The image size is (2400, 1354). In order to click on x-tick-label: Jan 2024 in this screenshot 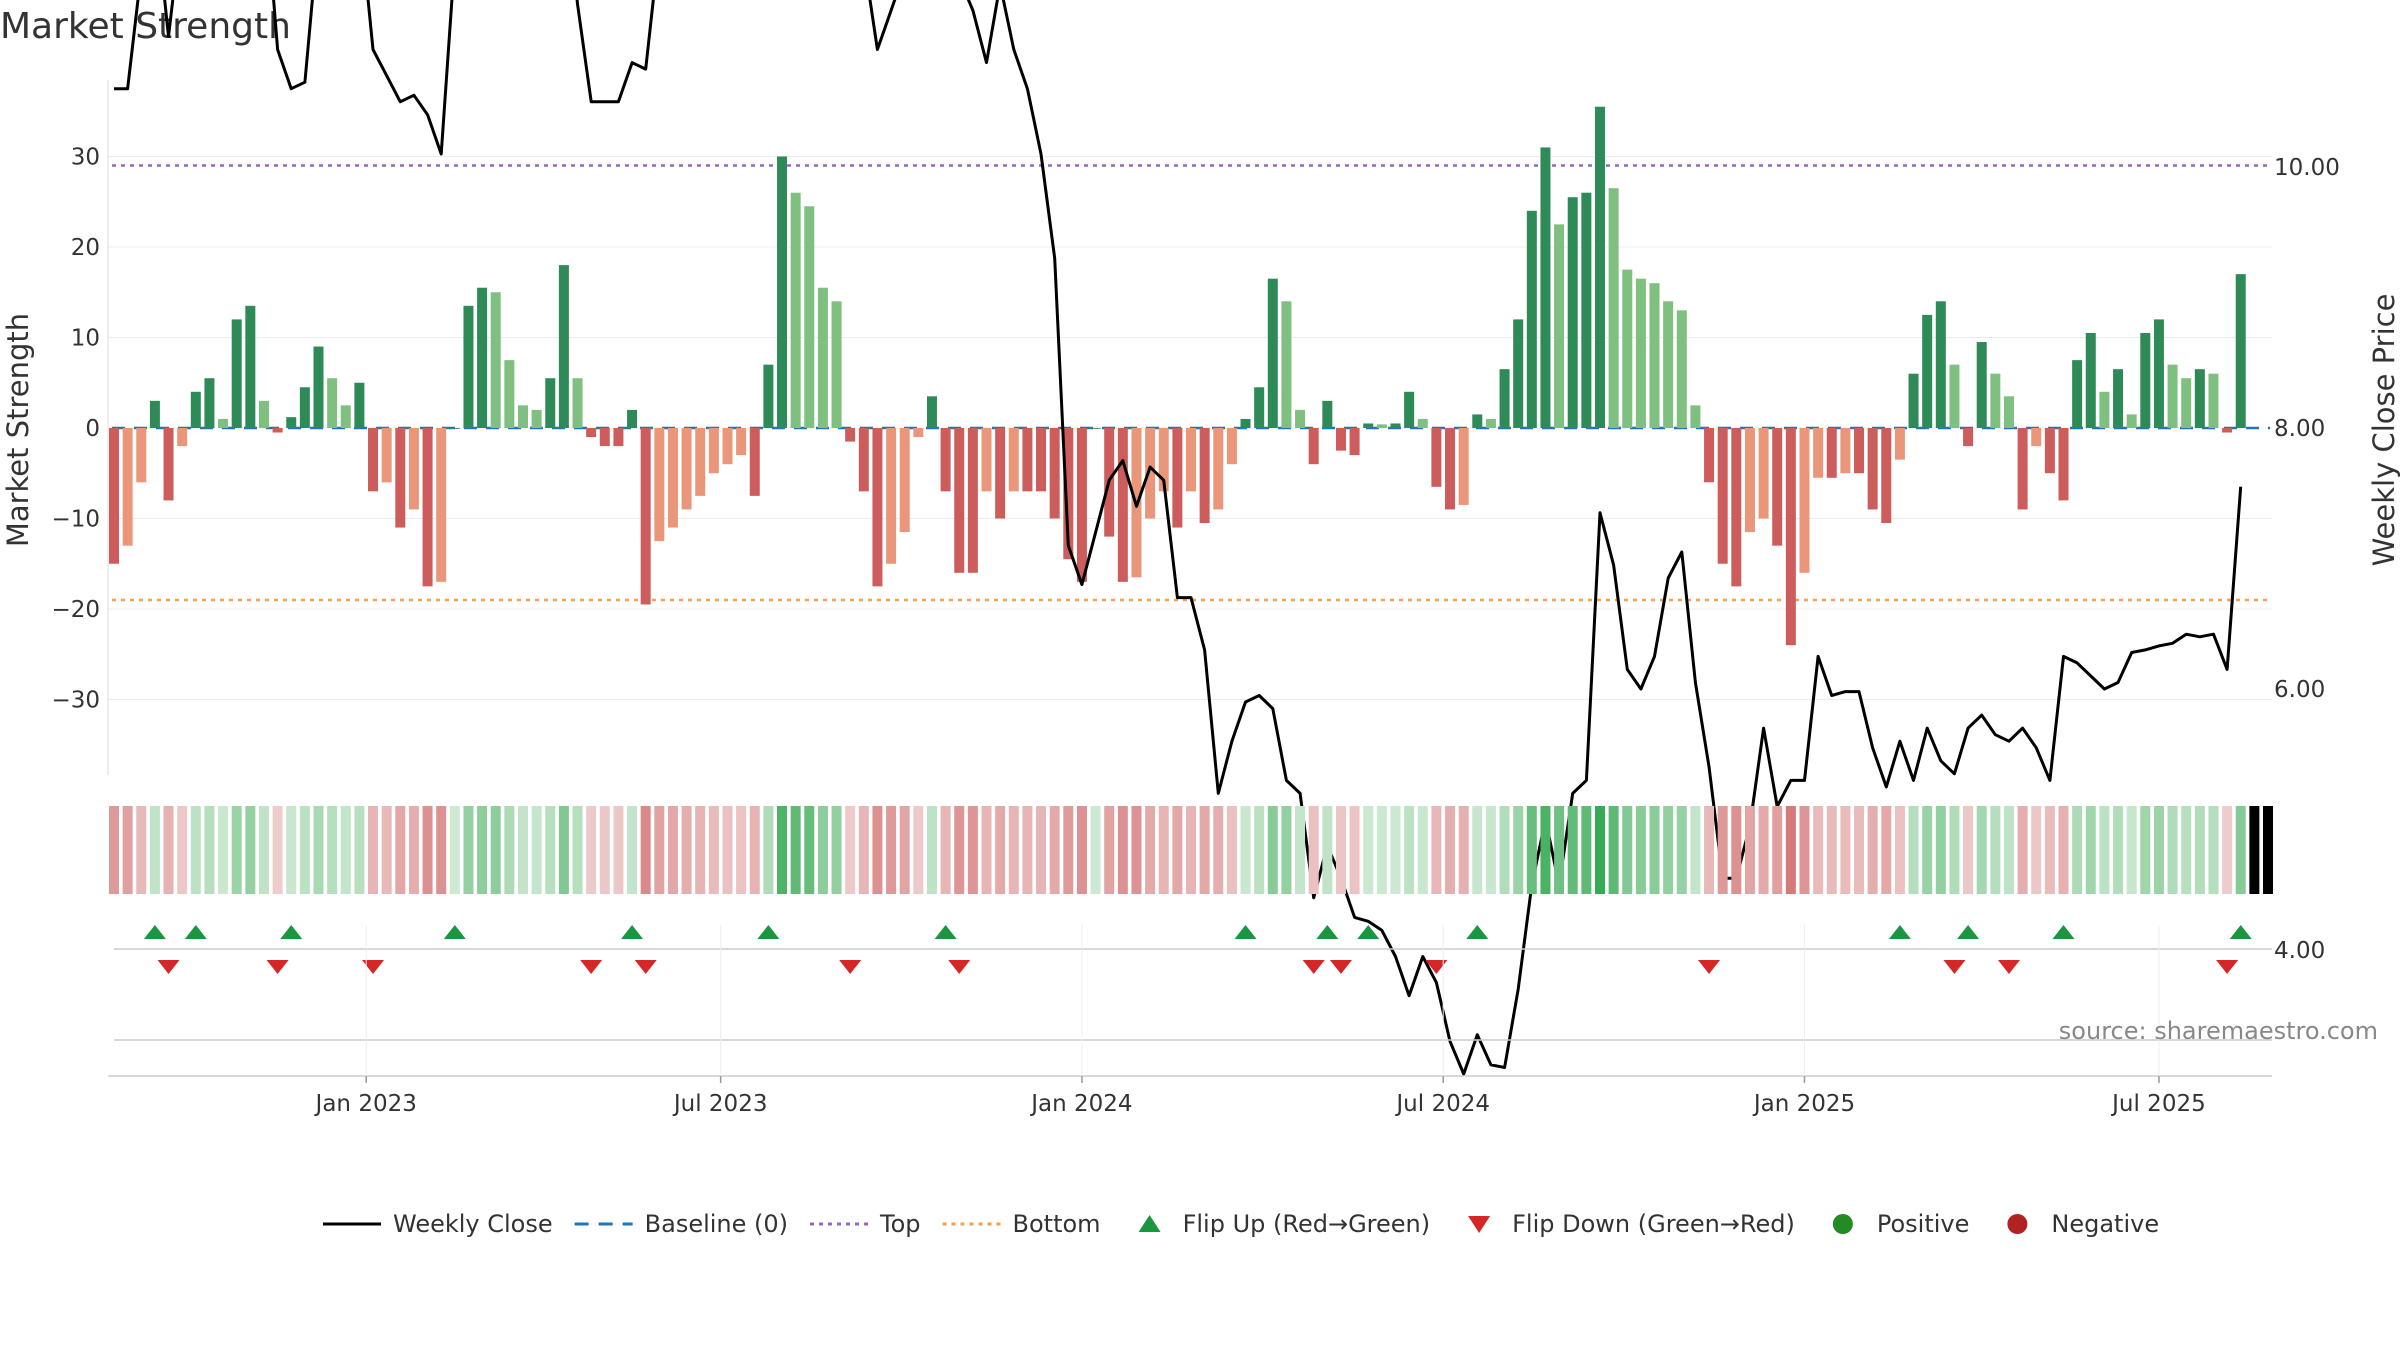, I will do `click(1080, 1104)`.